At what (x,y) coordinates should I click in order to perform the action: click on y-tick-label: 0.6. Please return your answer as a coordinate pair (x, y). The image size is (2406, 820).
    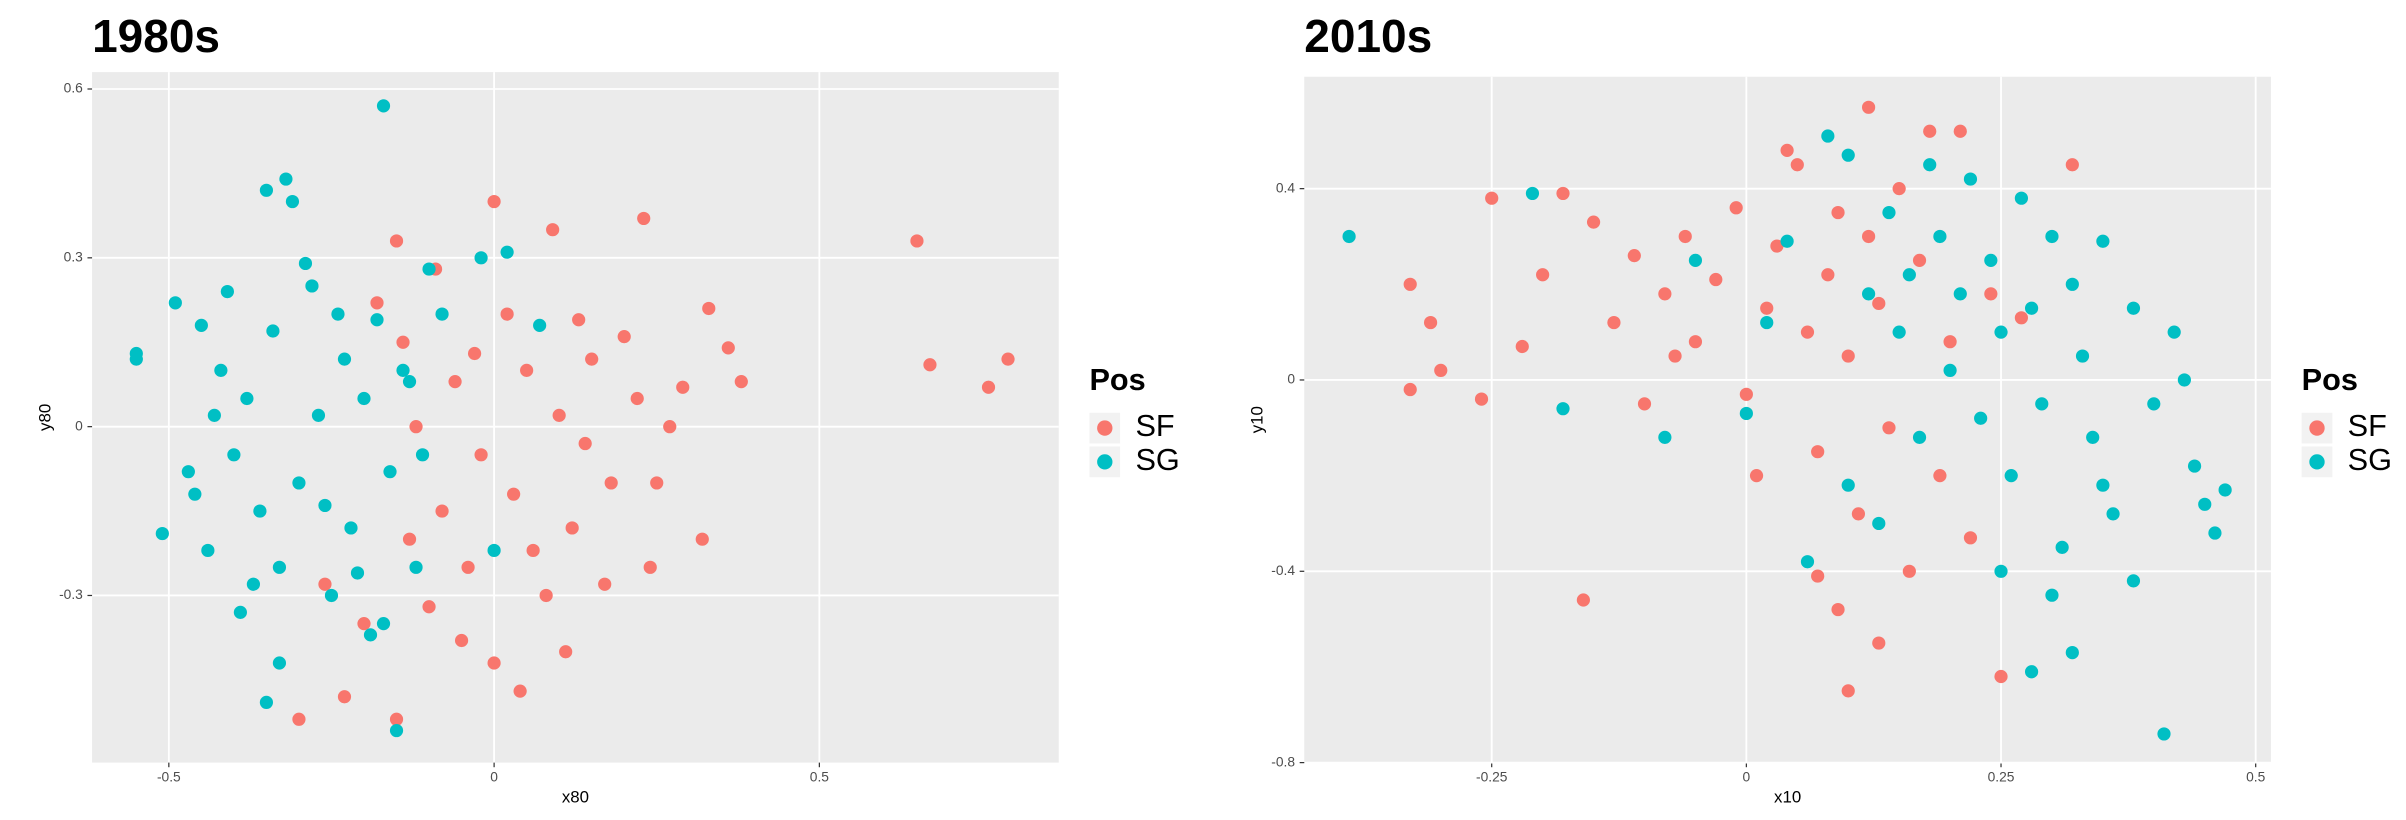
    Looking at the image, I should click on (74, 88).